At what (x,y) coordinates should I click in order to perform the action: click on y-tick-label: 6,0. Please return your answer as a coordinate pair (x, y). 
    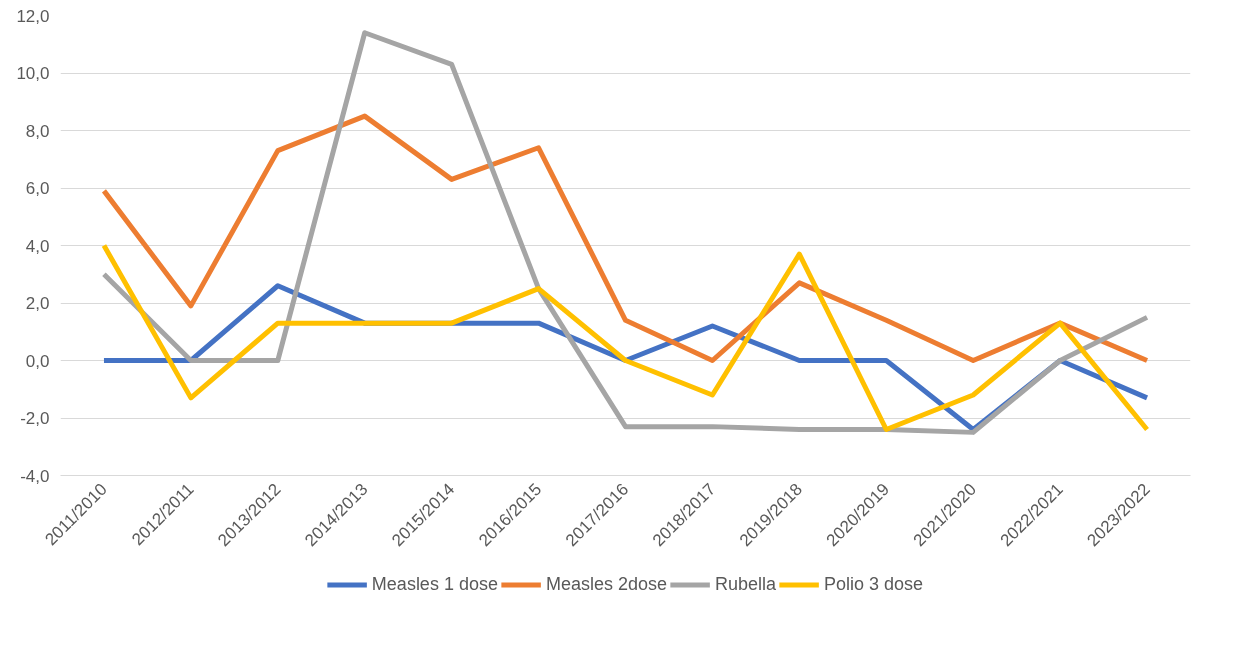
    Looking at the image, I should click on (37, 188).